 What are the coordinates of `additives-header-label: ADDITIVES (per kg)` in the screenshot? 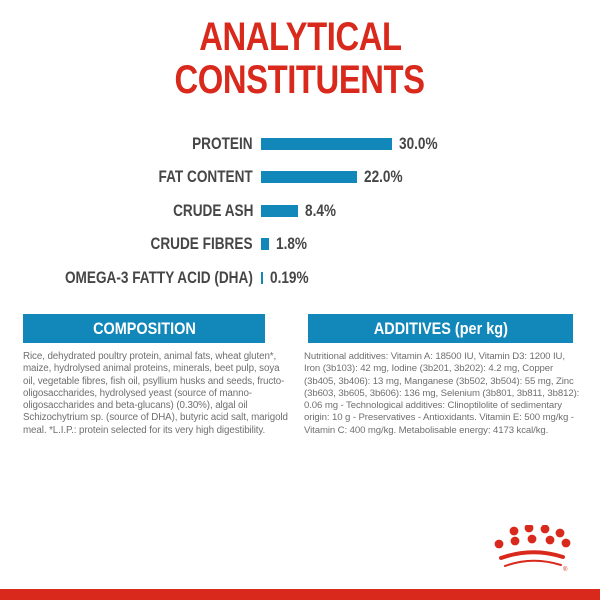 It's located at (440, 328).